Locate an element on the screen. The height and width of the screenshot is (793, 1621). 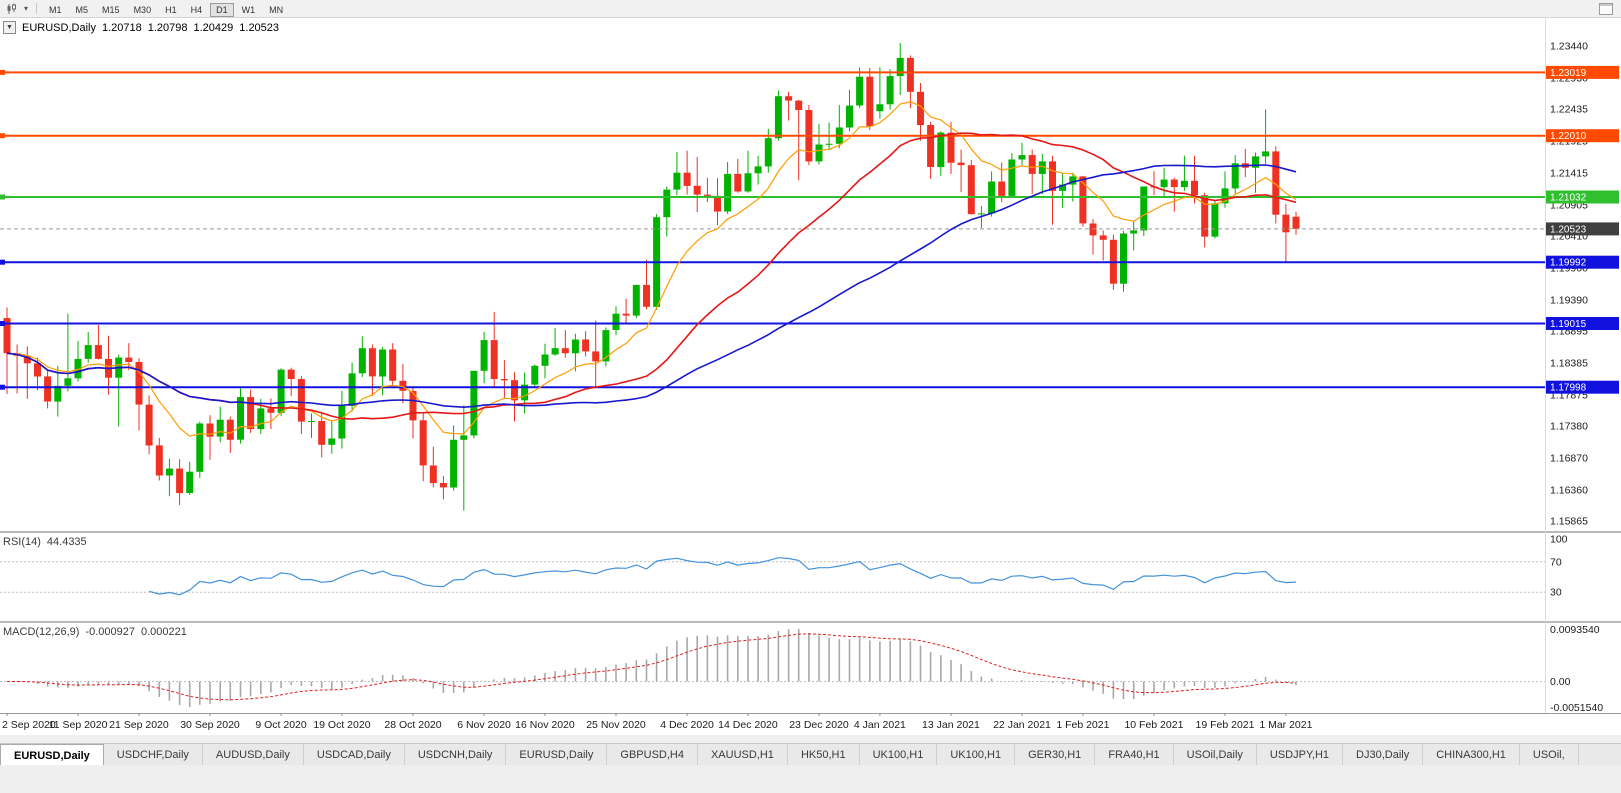
macd-indicator-label: MACD(12,26,9) -0.000927 0.000221 is located at coordinates (95, 632).